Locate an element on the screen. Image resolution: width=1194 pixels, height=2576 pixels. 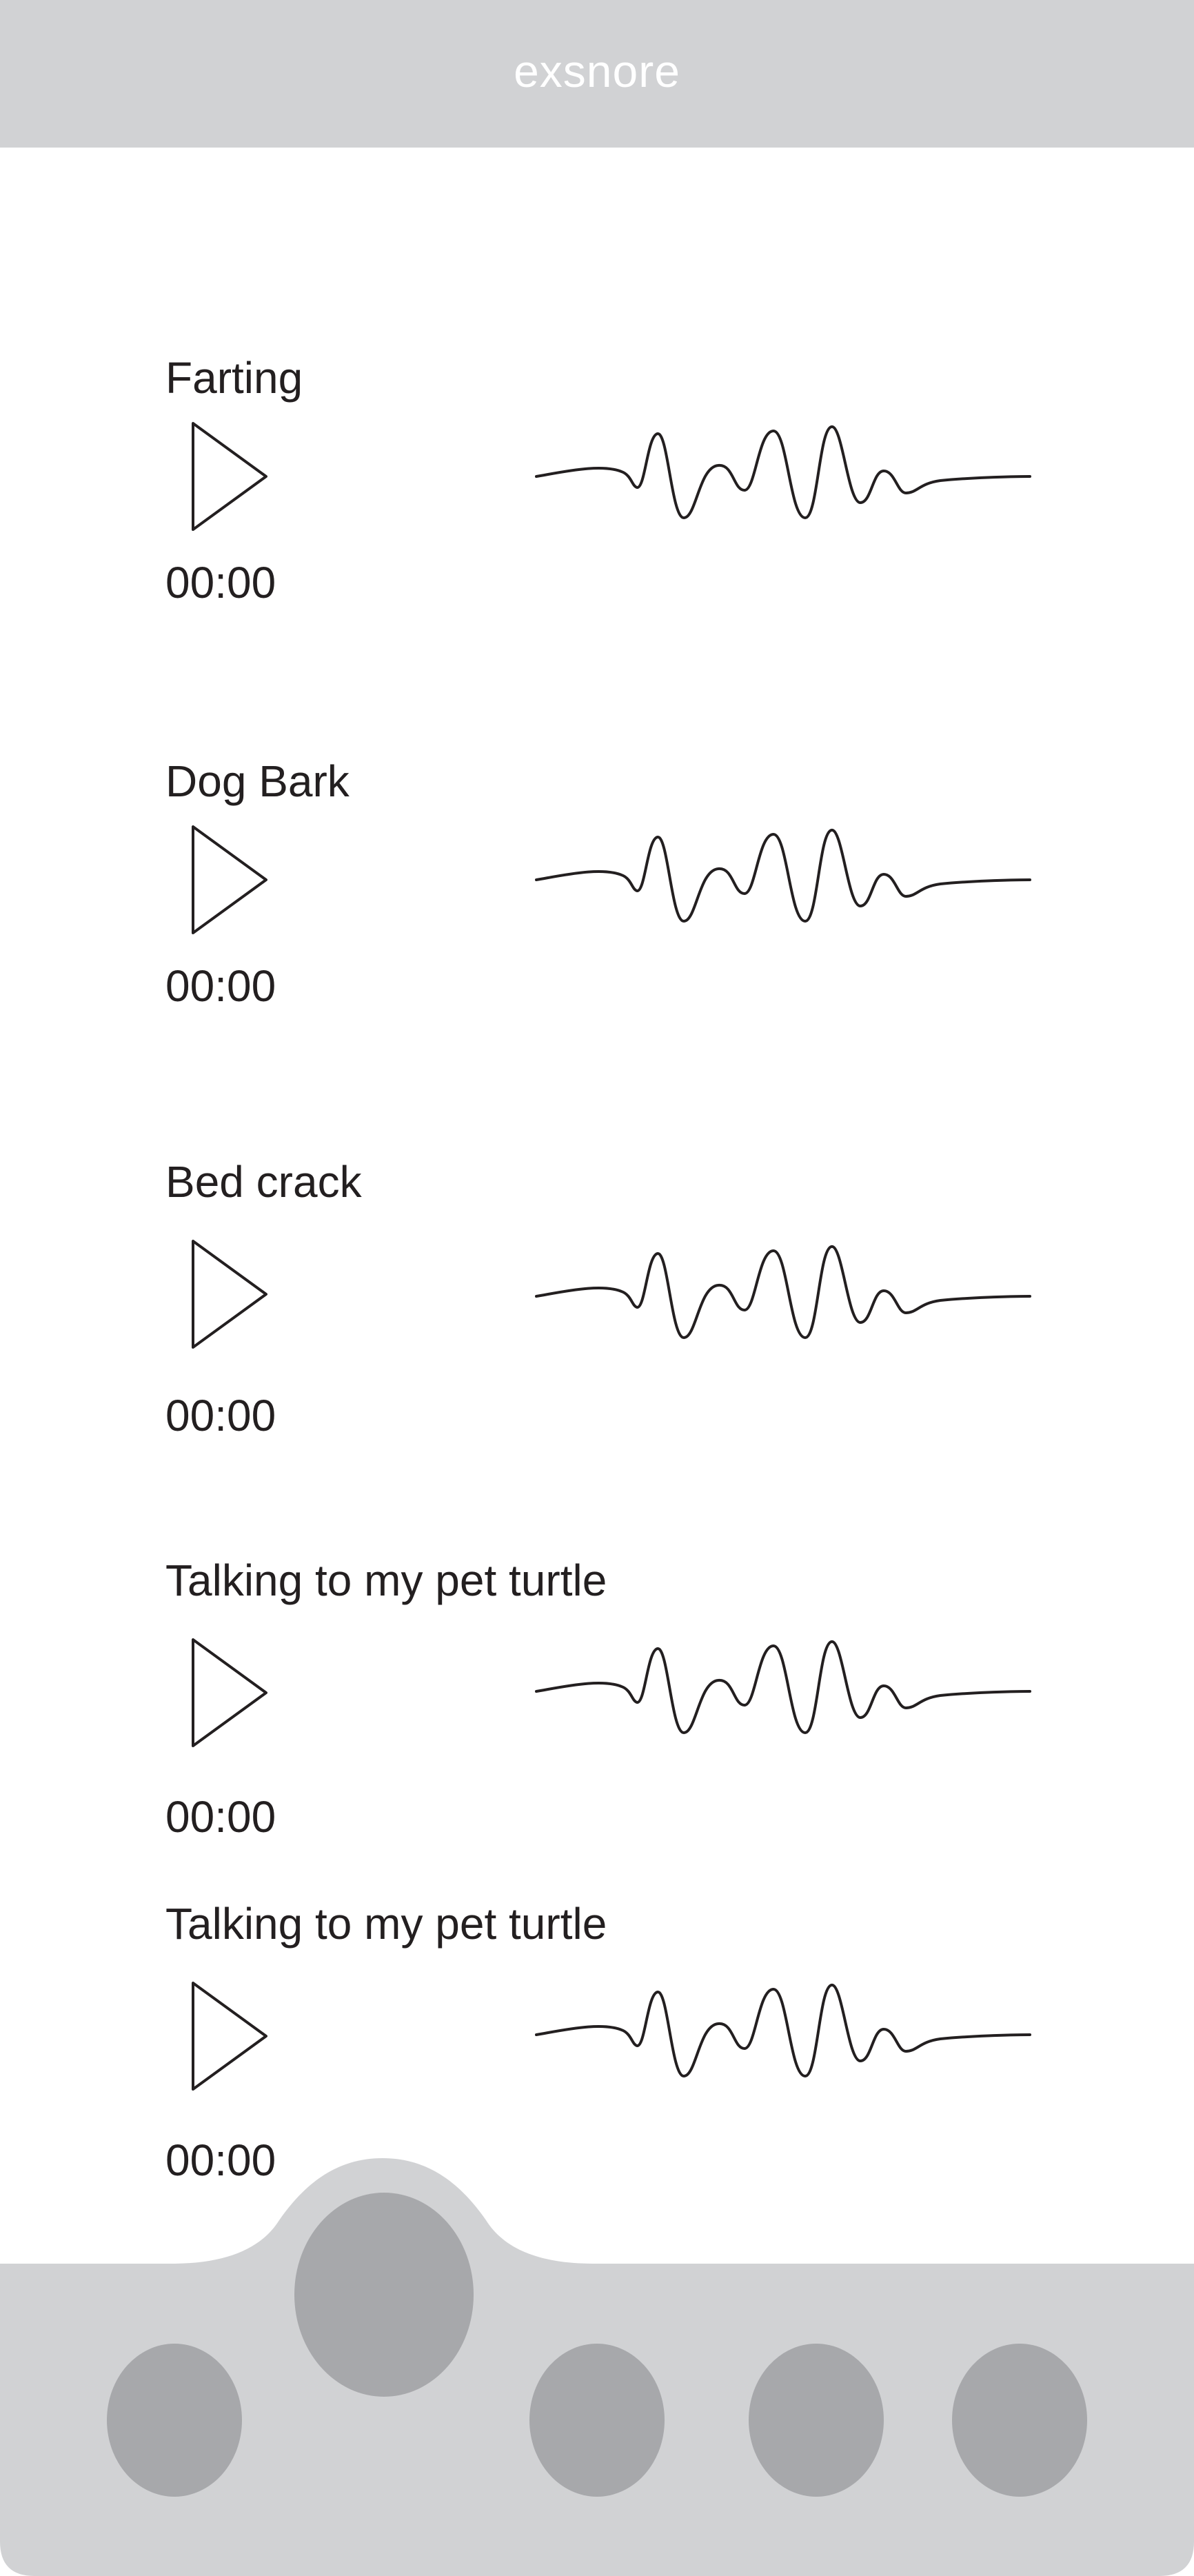
sound-item-talking-turtle: Talking to my pet turtle 00:00 is located at coordinates (597, 1703).